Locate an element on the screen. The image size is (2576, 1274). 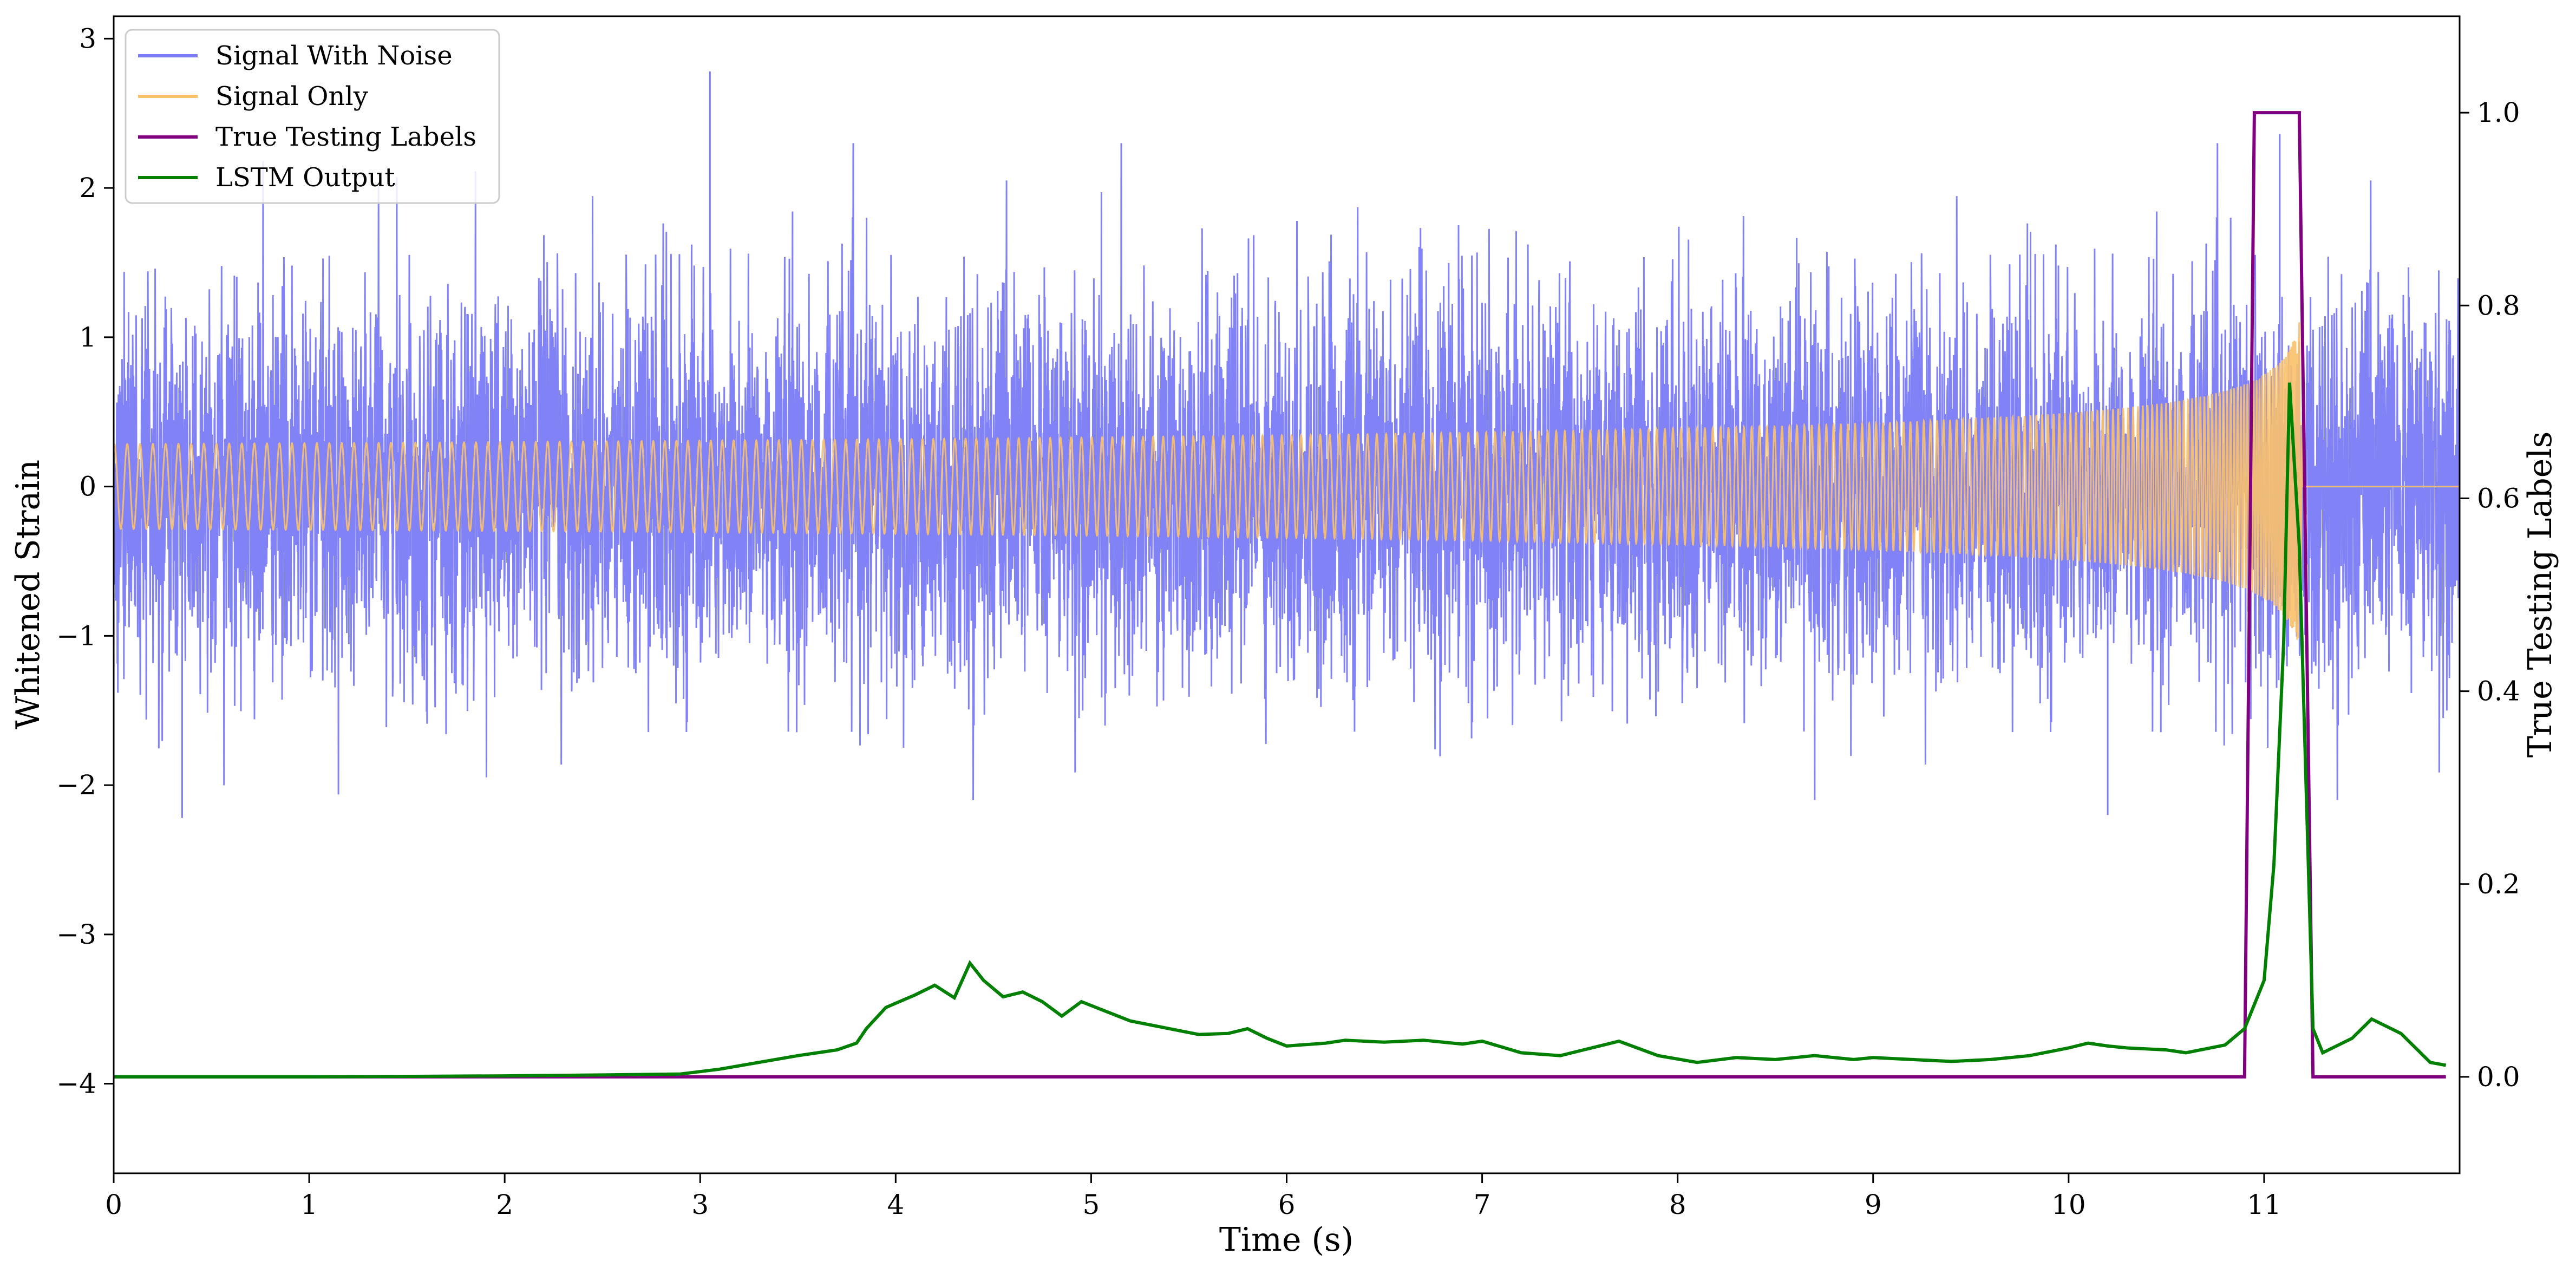
x-axis-label: Time (s) is located at coordinates (1287, 1240).